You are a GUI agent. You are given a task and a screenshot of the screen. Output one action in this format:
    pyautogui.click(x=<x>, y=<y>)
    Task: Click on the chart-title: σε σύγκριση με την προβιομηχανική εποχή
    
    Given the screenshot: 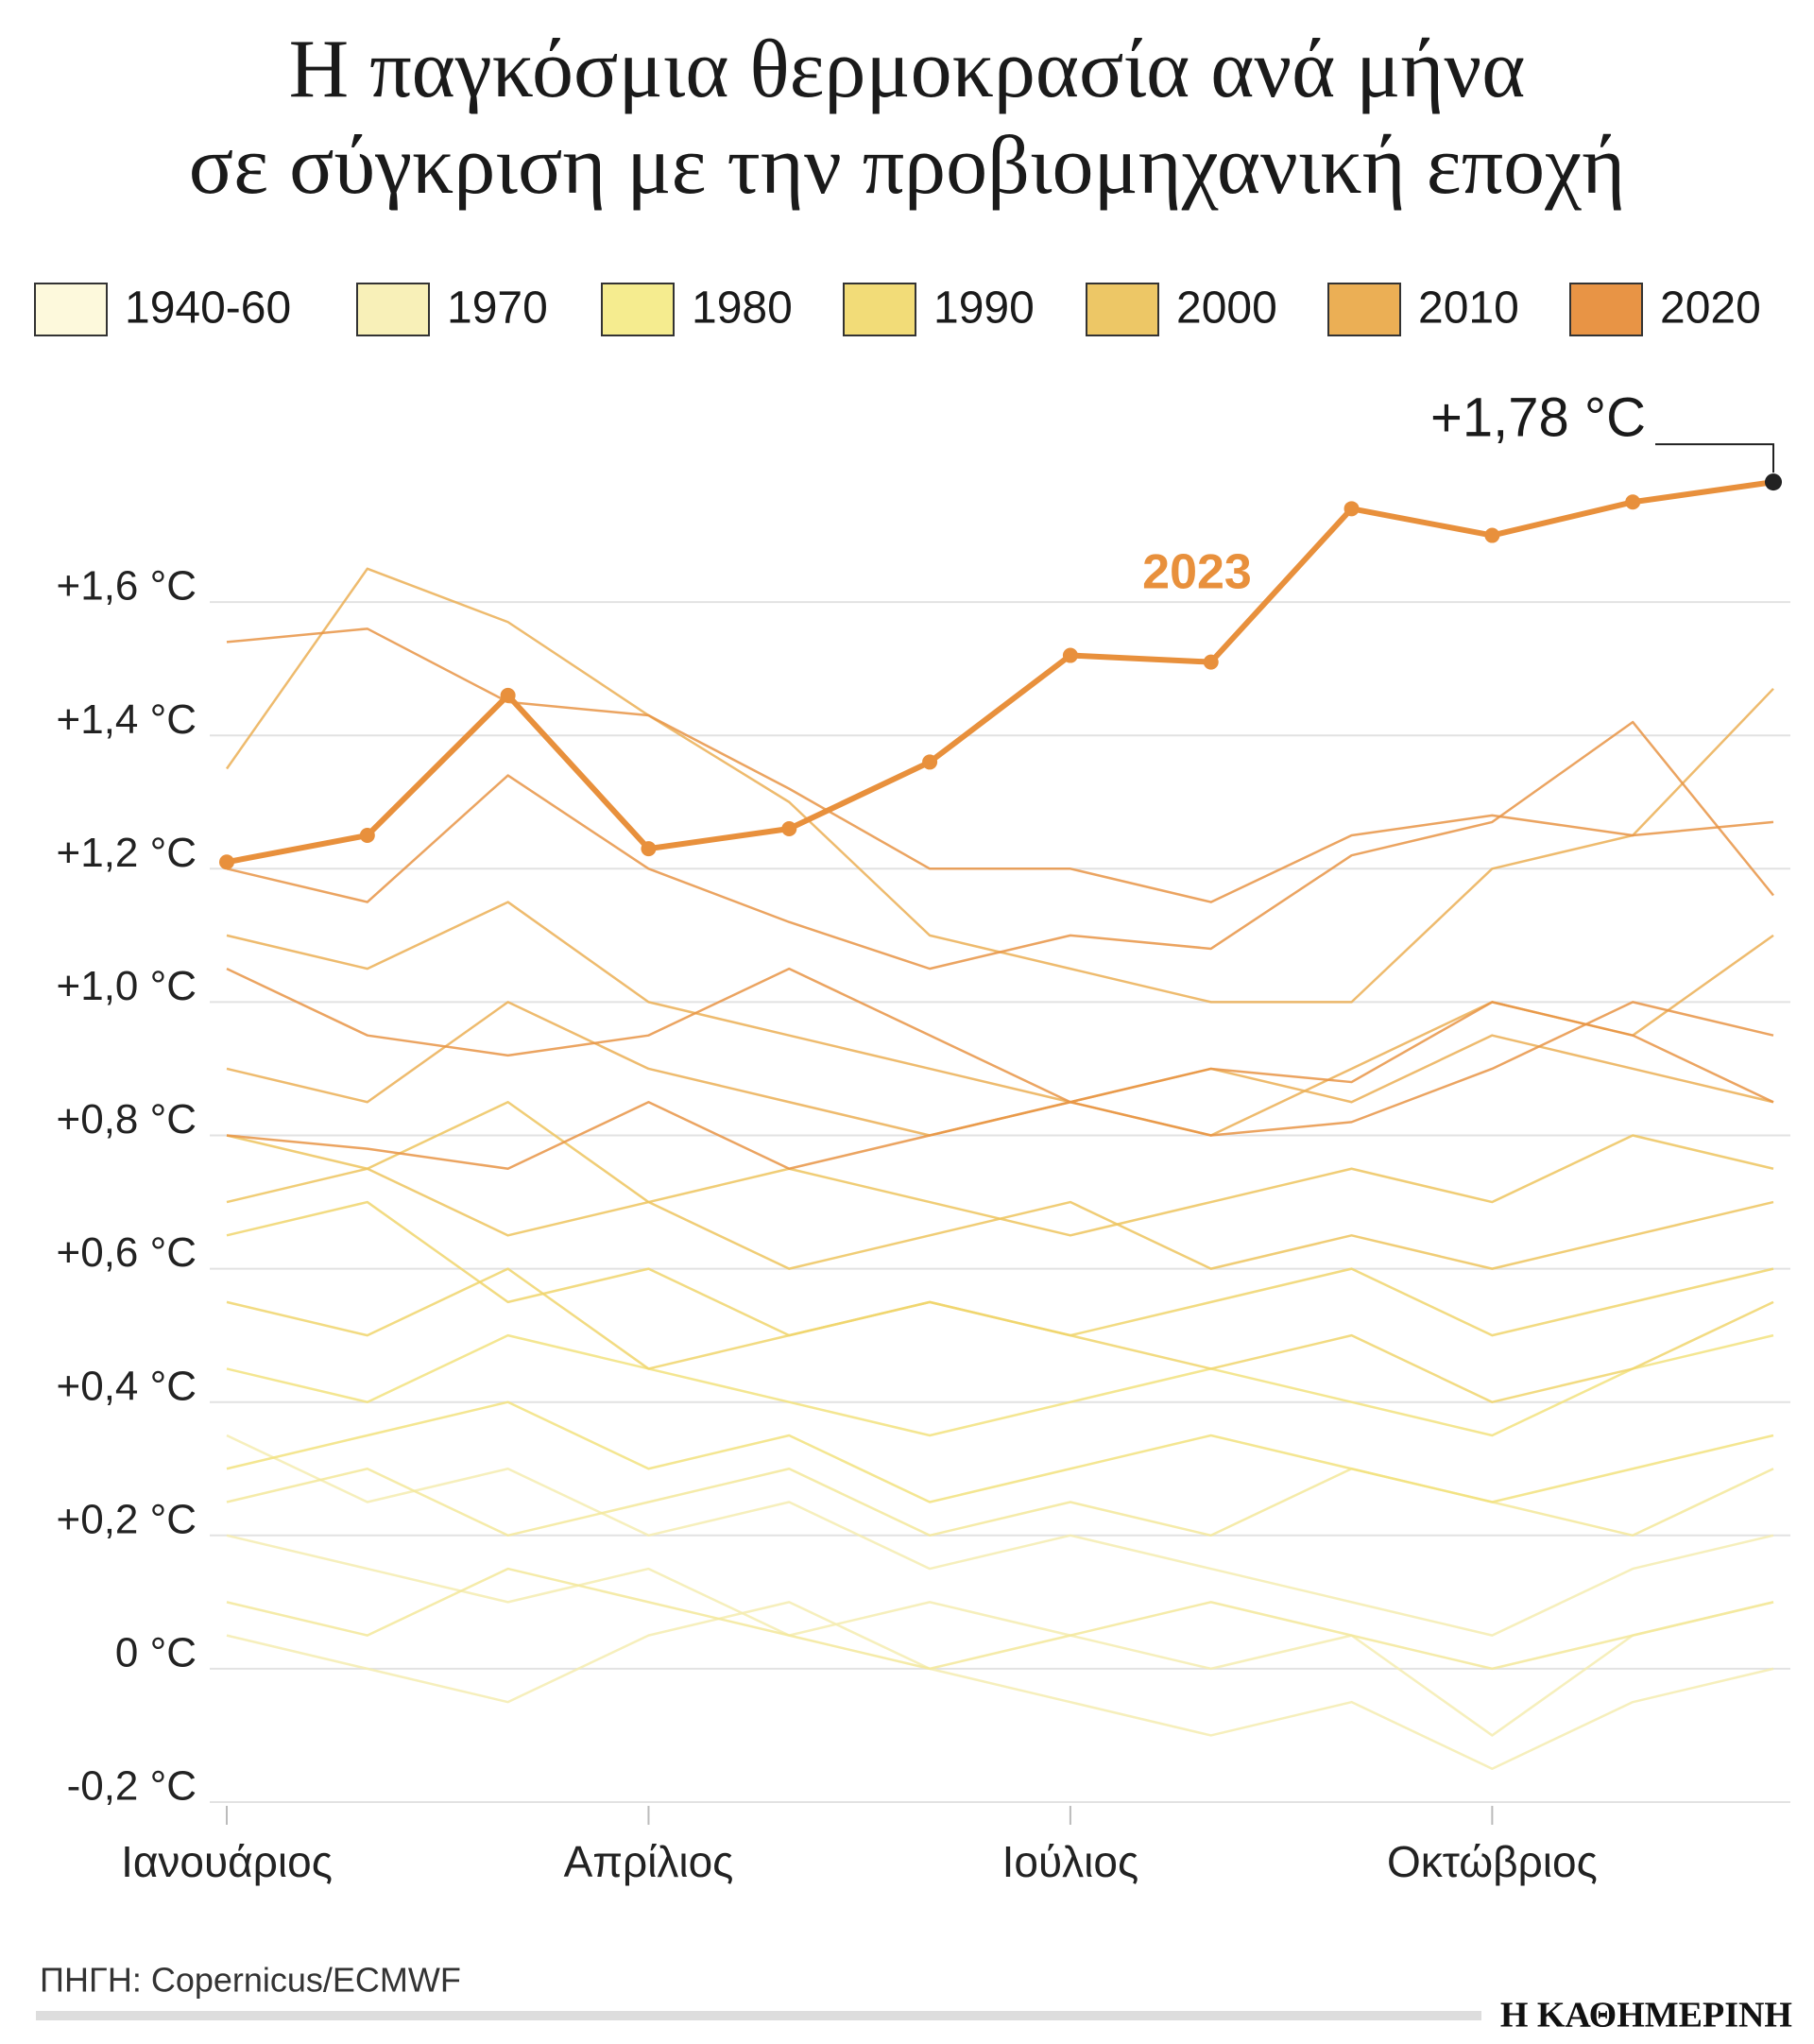 What is the action you would take?
    pyautogui.click(x=908, y=166)
    